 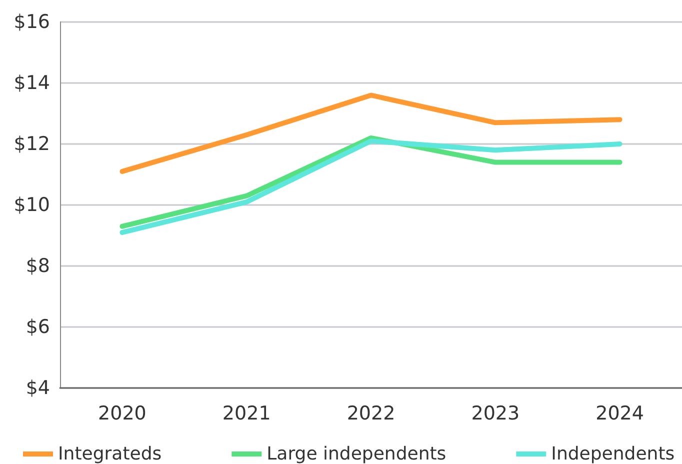 What do you see at coordinates (613, 454) in the screenshot?
I see `legend-label: Independents` at bounding box center [613, 454].